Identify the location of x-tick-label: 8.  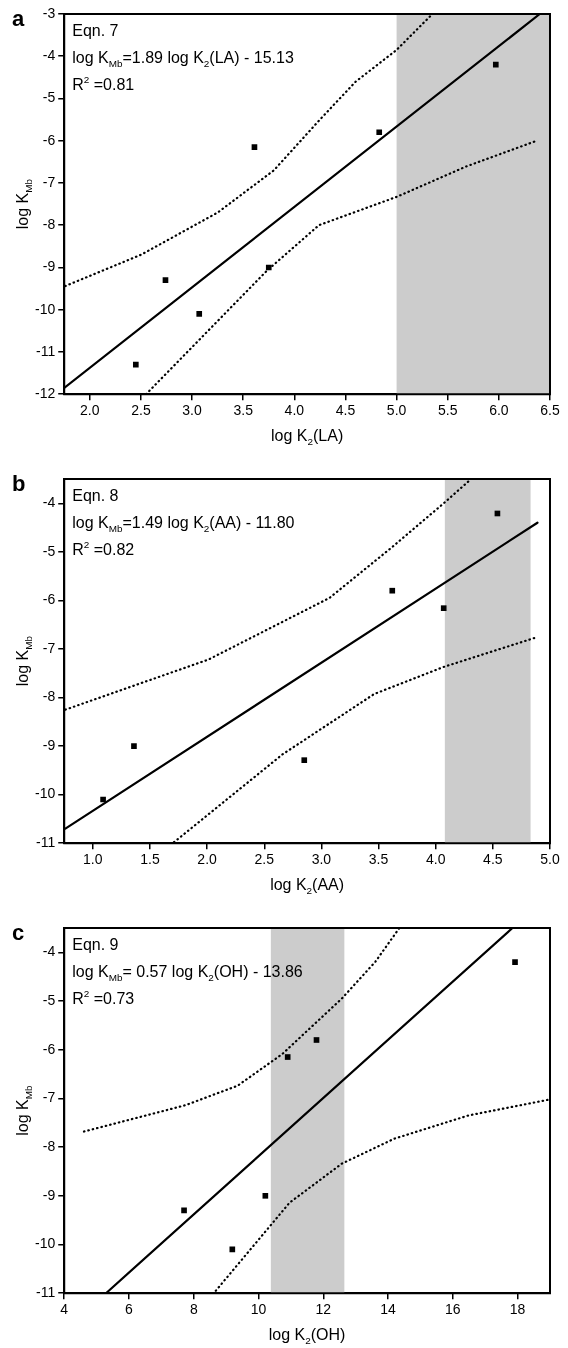
(193, 1309).